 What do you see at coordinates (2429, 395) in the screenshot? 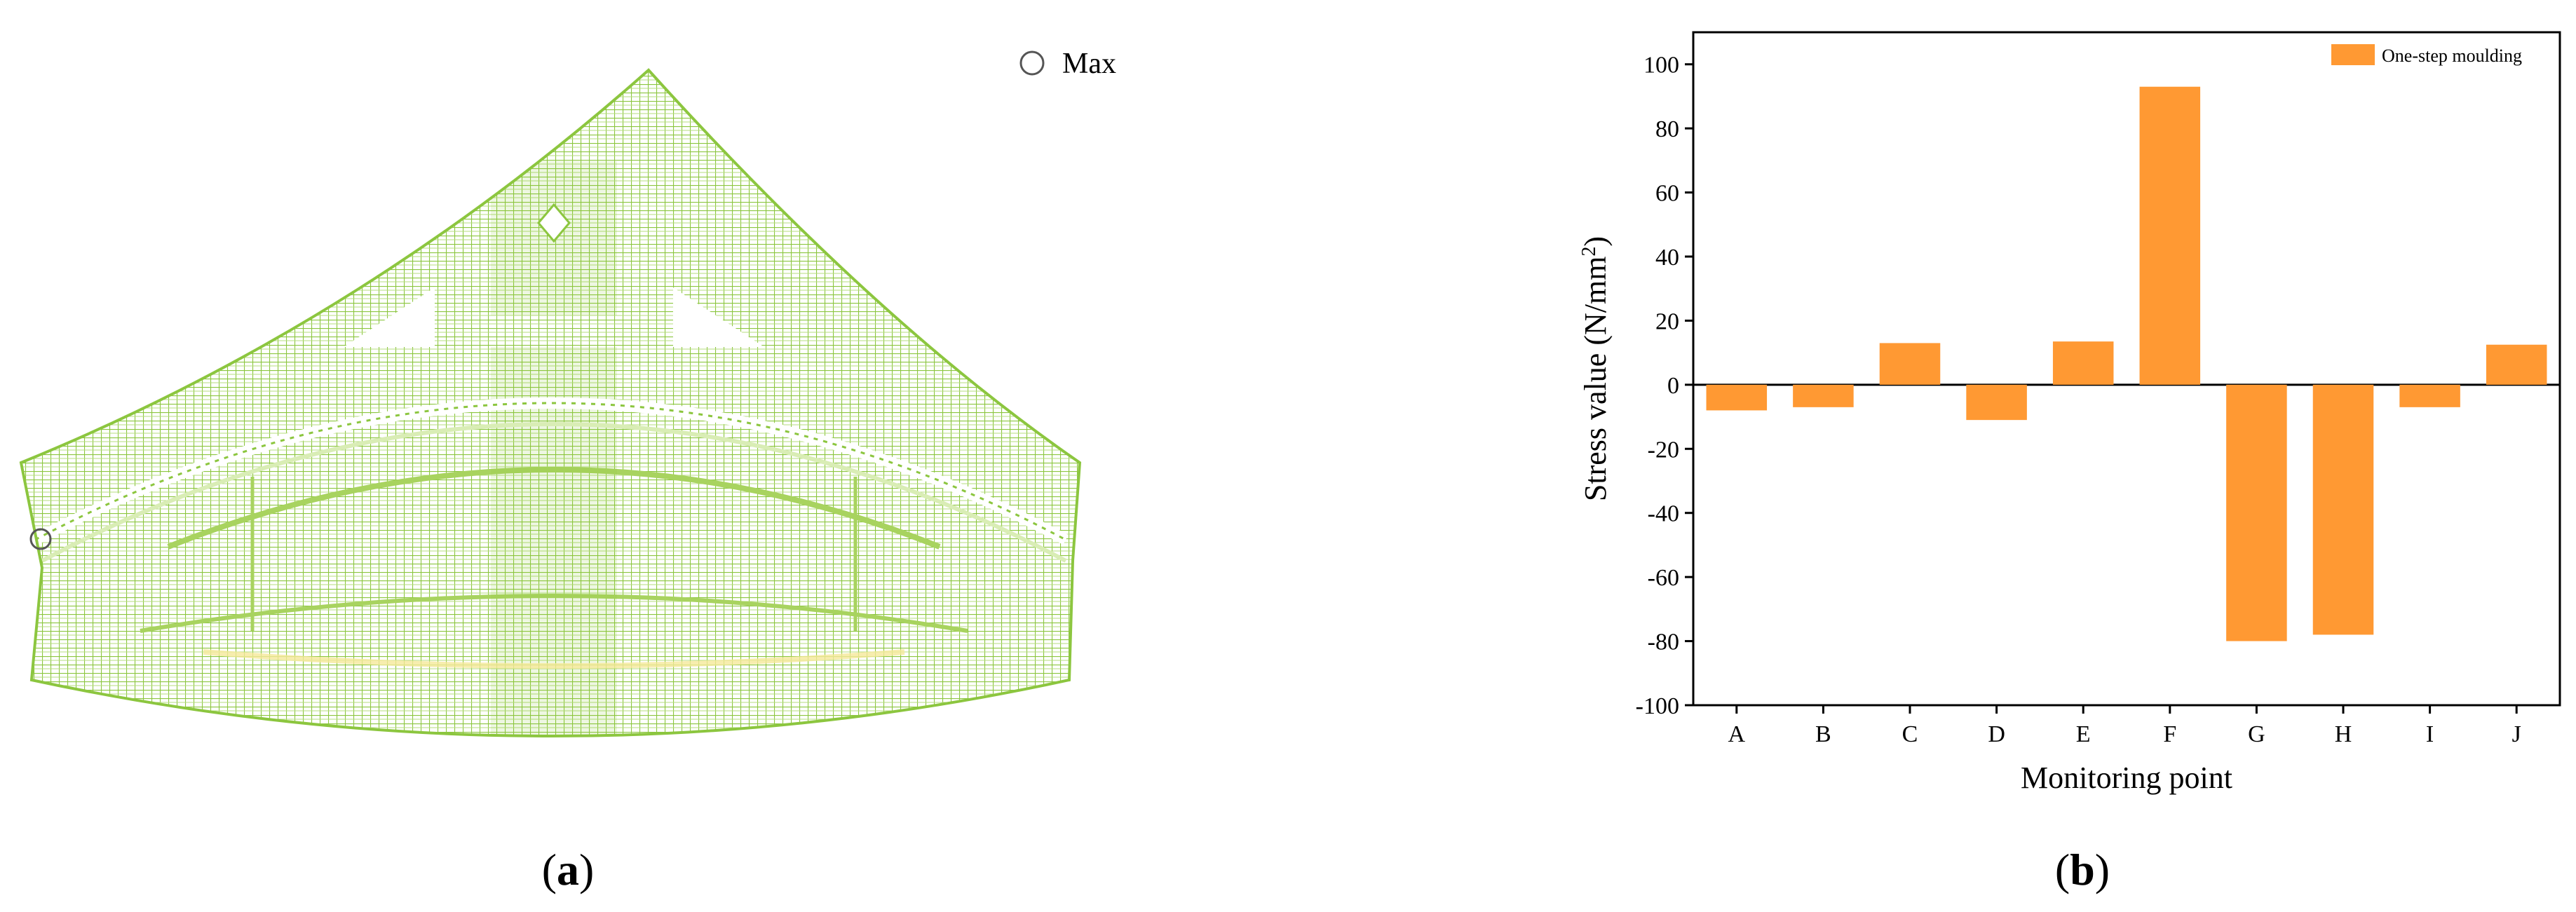
I see `bar-I` at bounding box center [2429, 395].